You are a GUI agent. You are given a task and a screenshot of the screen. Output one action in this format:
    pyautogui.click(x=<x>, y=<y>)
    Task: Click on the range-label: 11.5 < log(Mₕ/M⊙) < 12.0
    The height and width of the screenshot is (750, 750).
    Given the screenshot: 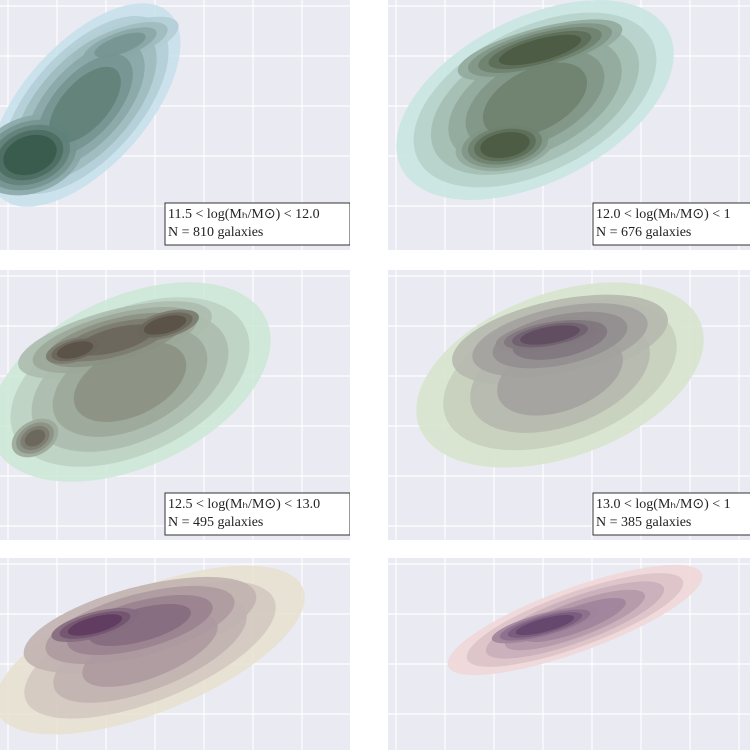 What is the action you would take?
    pyautogui.click(x=244, y=214)
    